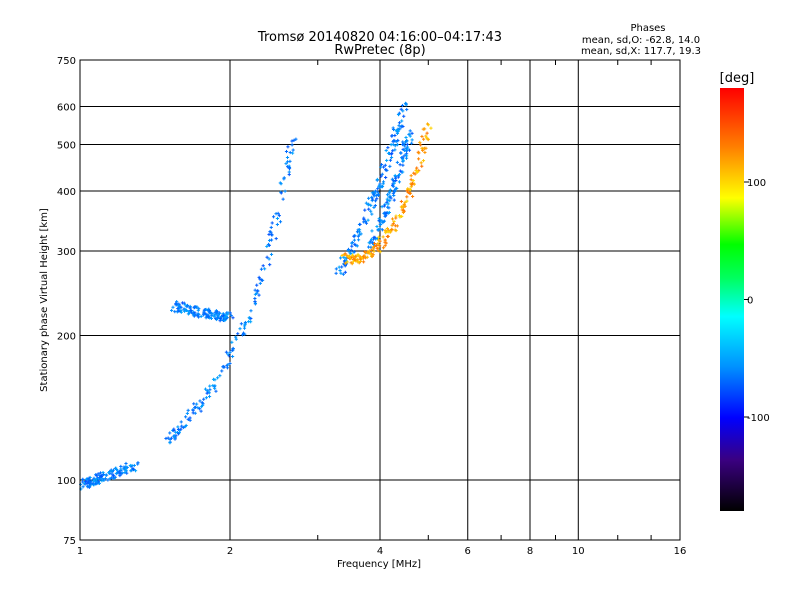 This screenshot has width=800, height=604. Describe the element at coordinates (578, 551) in the screenshot. I see `x-tick-label: 10` at that location.